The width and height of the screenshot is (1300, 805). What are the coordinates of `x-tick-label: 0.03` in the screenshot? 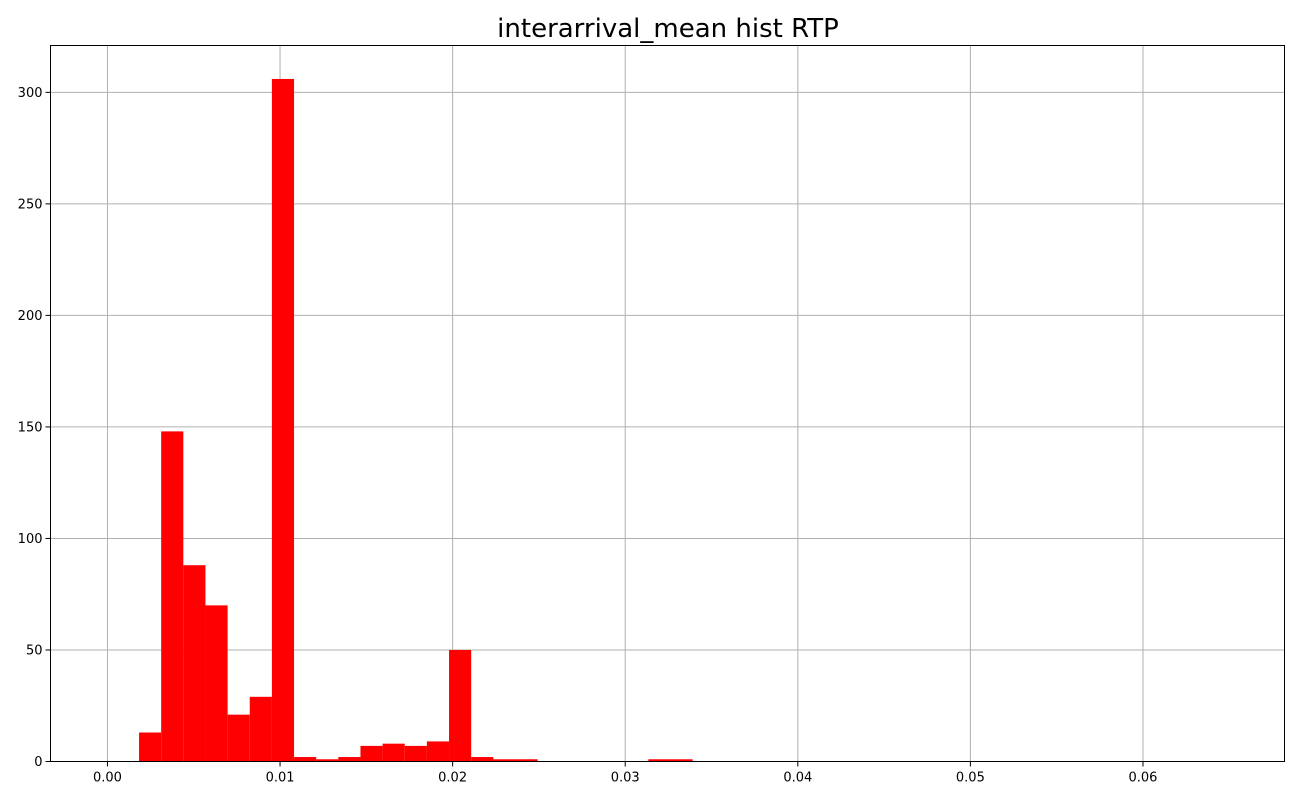 It's located at (625, 778).